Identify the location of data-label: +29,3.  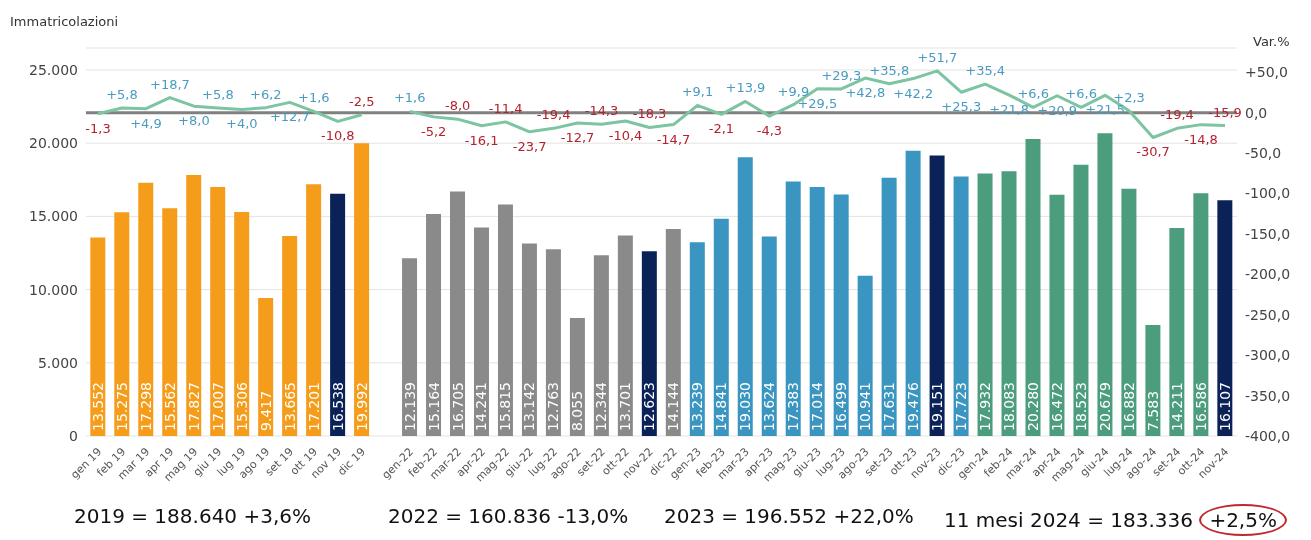
(841, 75).